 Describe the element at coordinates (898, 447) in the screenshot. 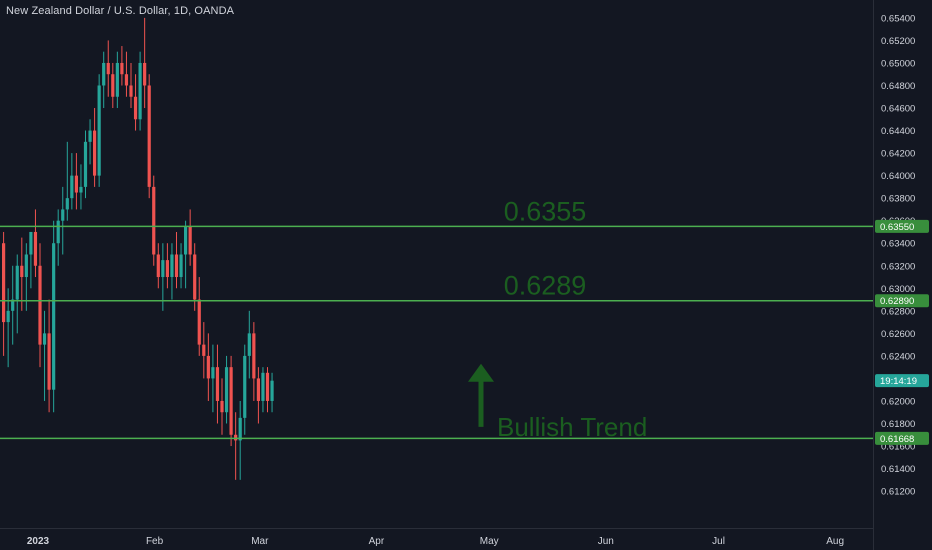

I see `y-tick-label: 0.61600` at that location.